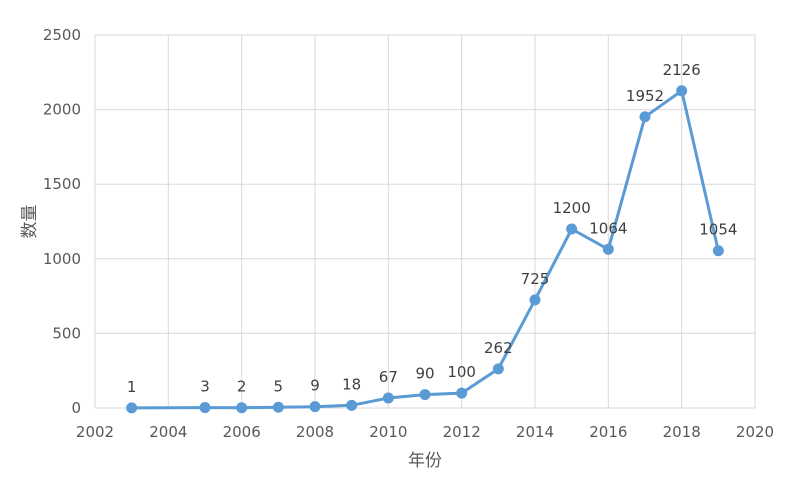  I want to click on y-tick-label: 1500, so click(62, 184).